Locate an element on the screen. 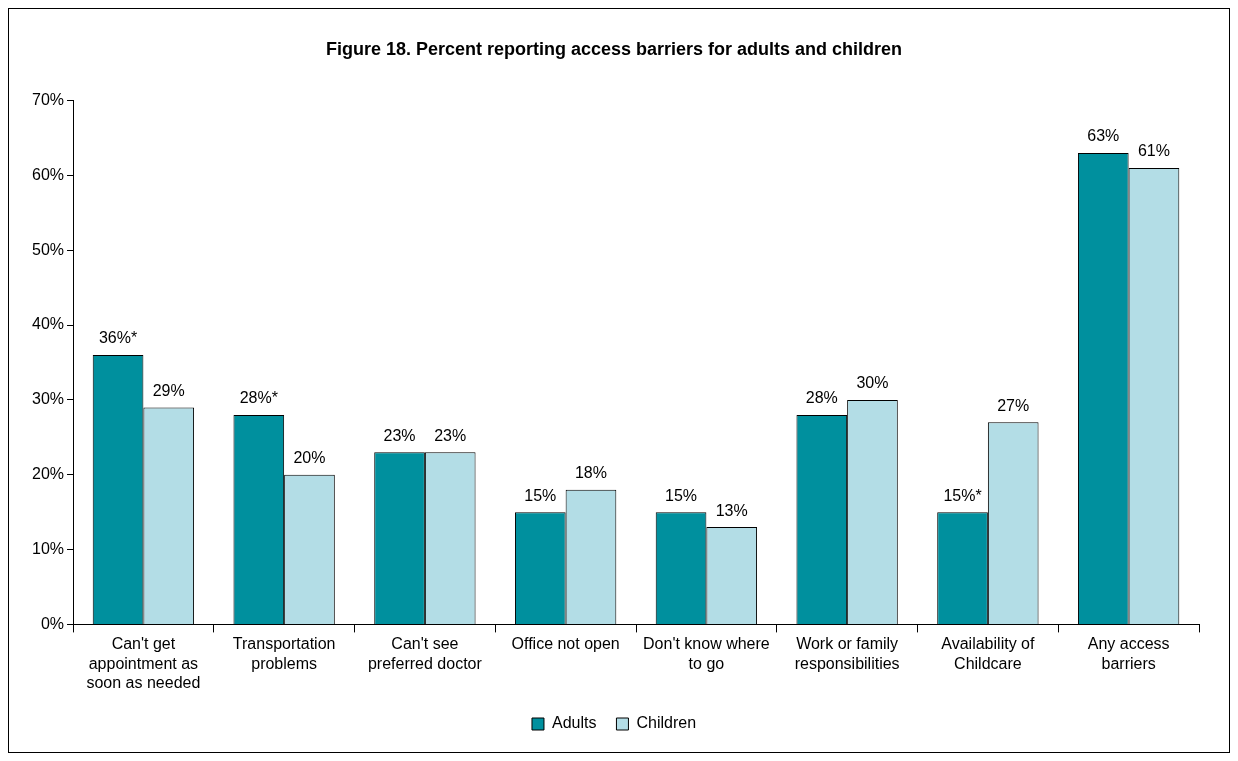 The height and width of the screenshot is (761, 1238). x-tick-label: Office not open is located at coordinates (565, 644).